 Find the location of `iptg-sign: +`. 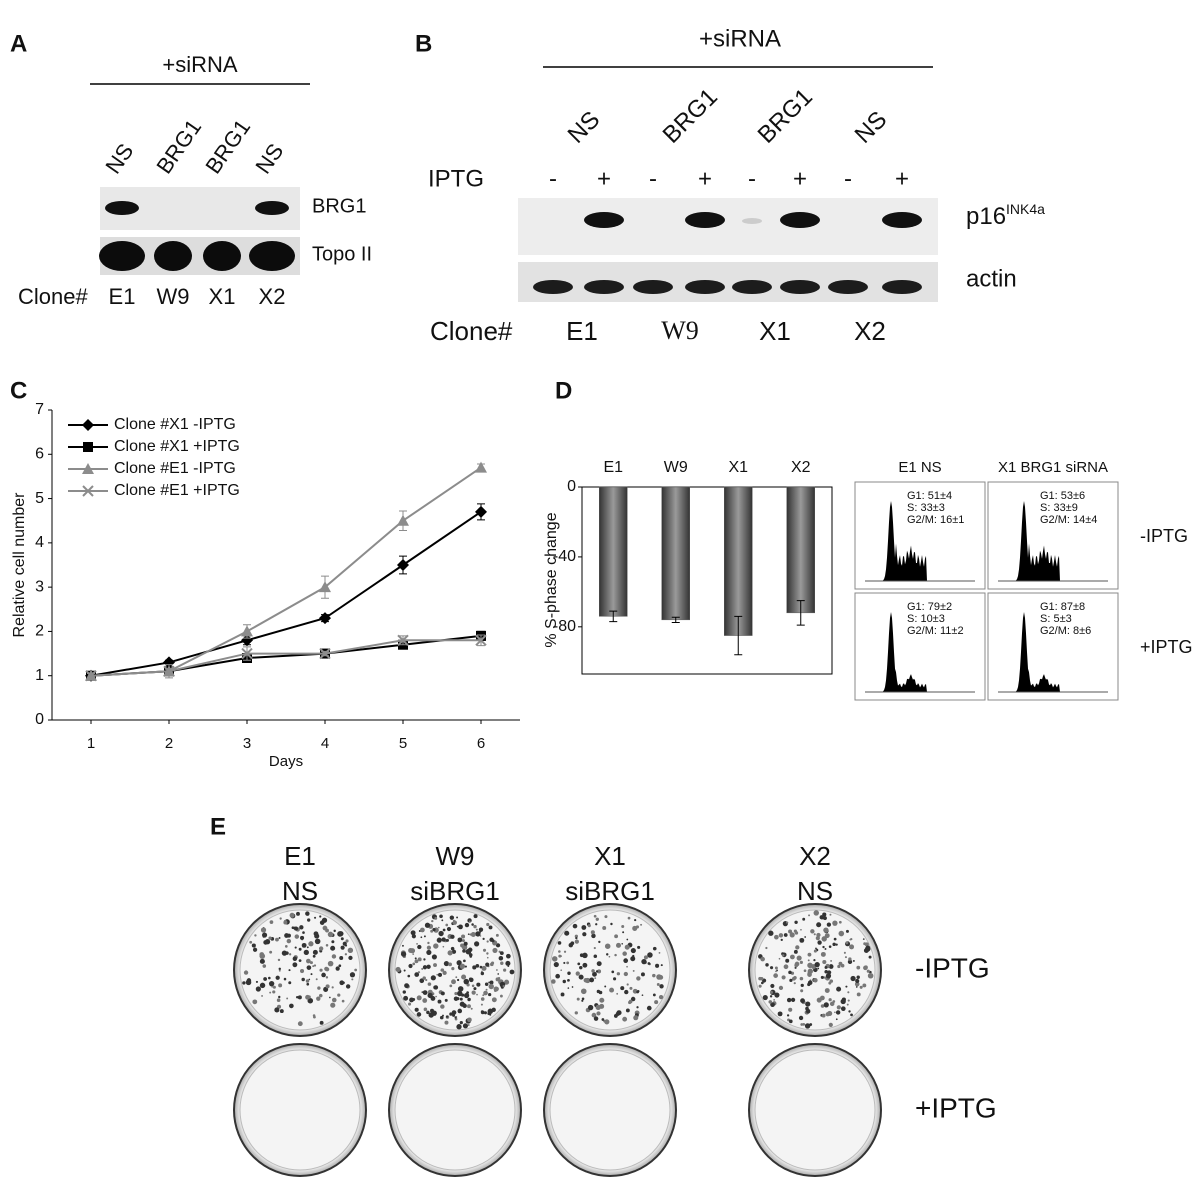

iptg-sign: + is located at coordinates (800, 178).